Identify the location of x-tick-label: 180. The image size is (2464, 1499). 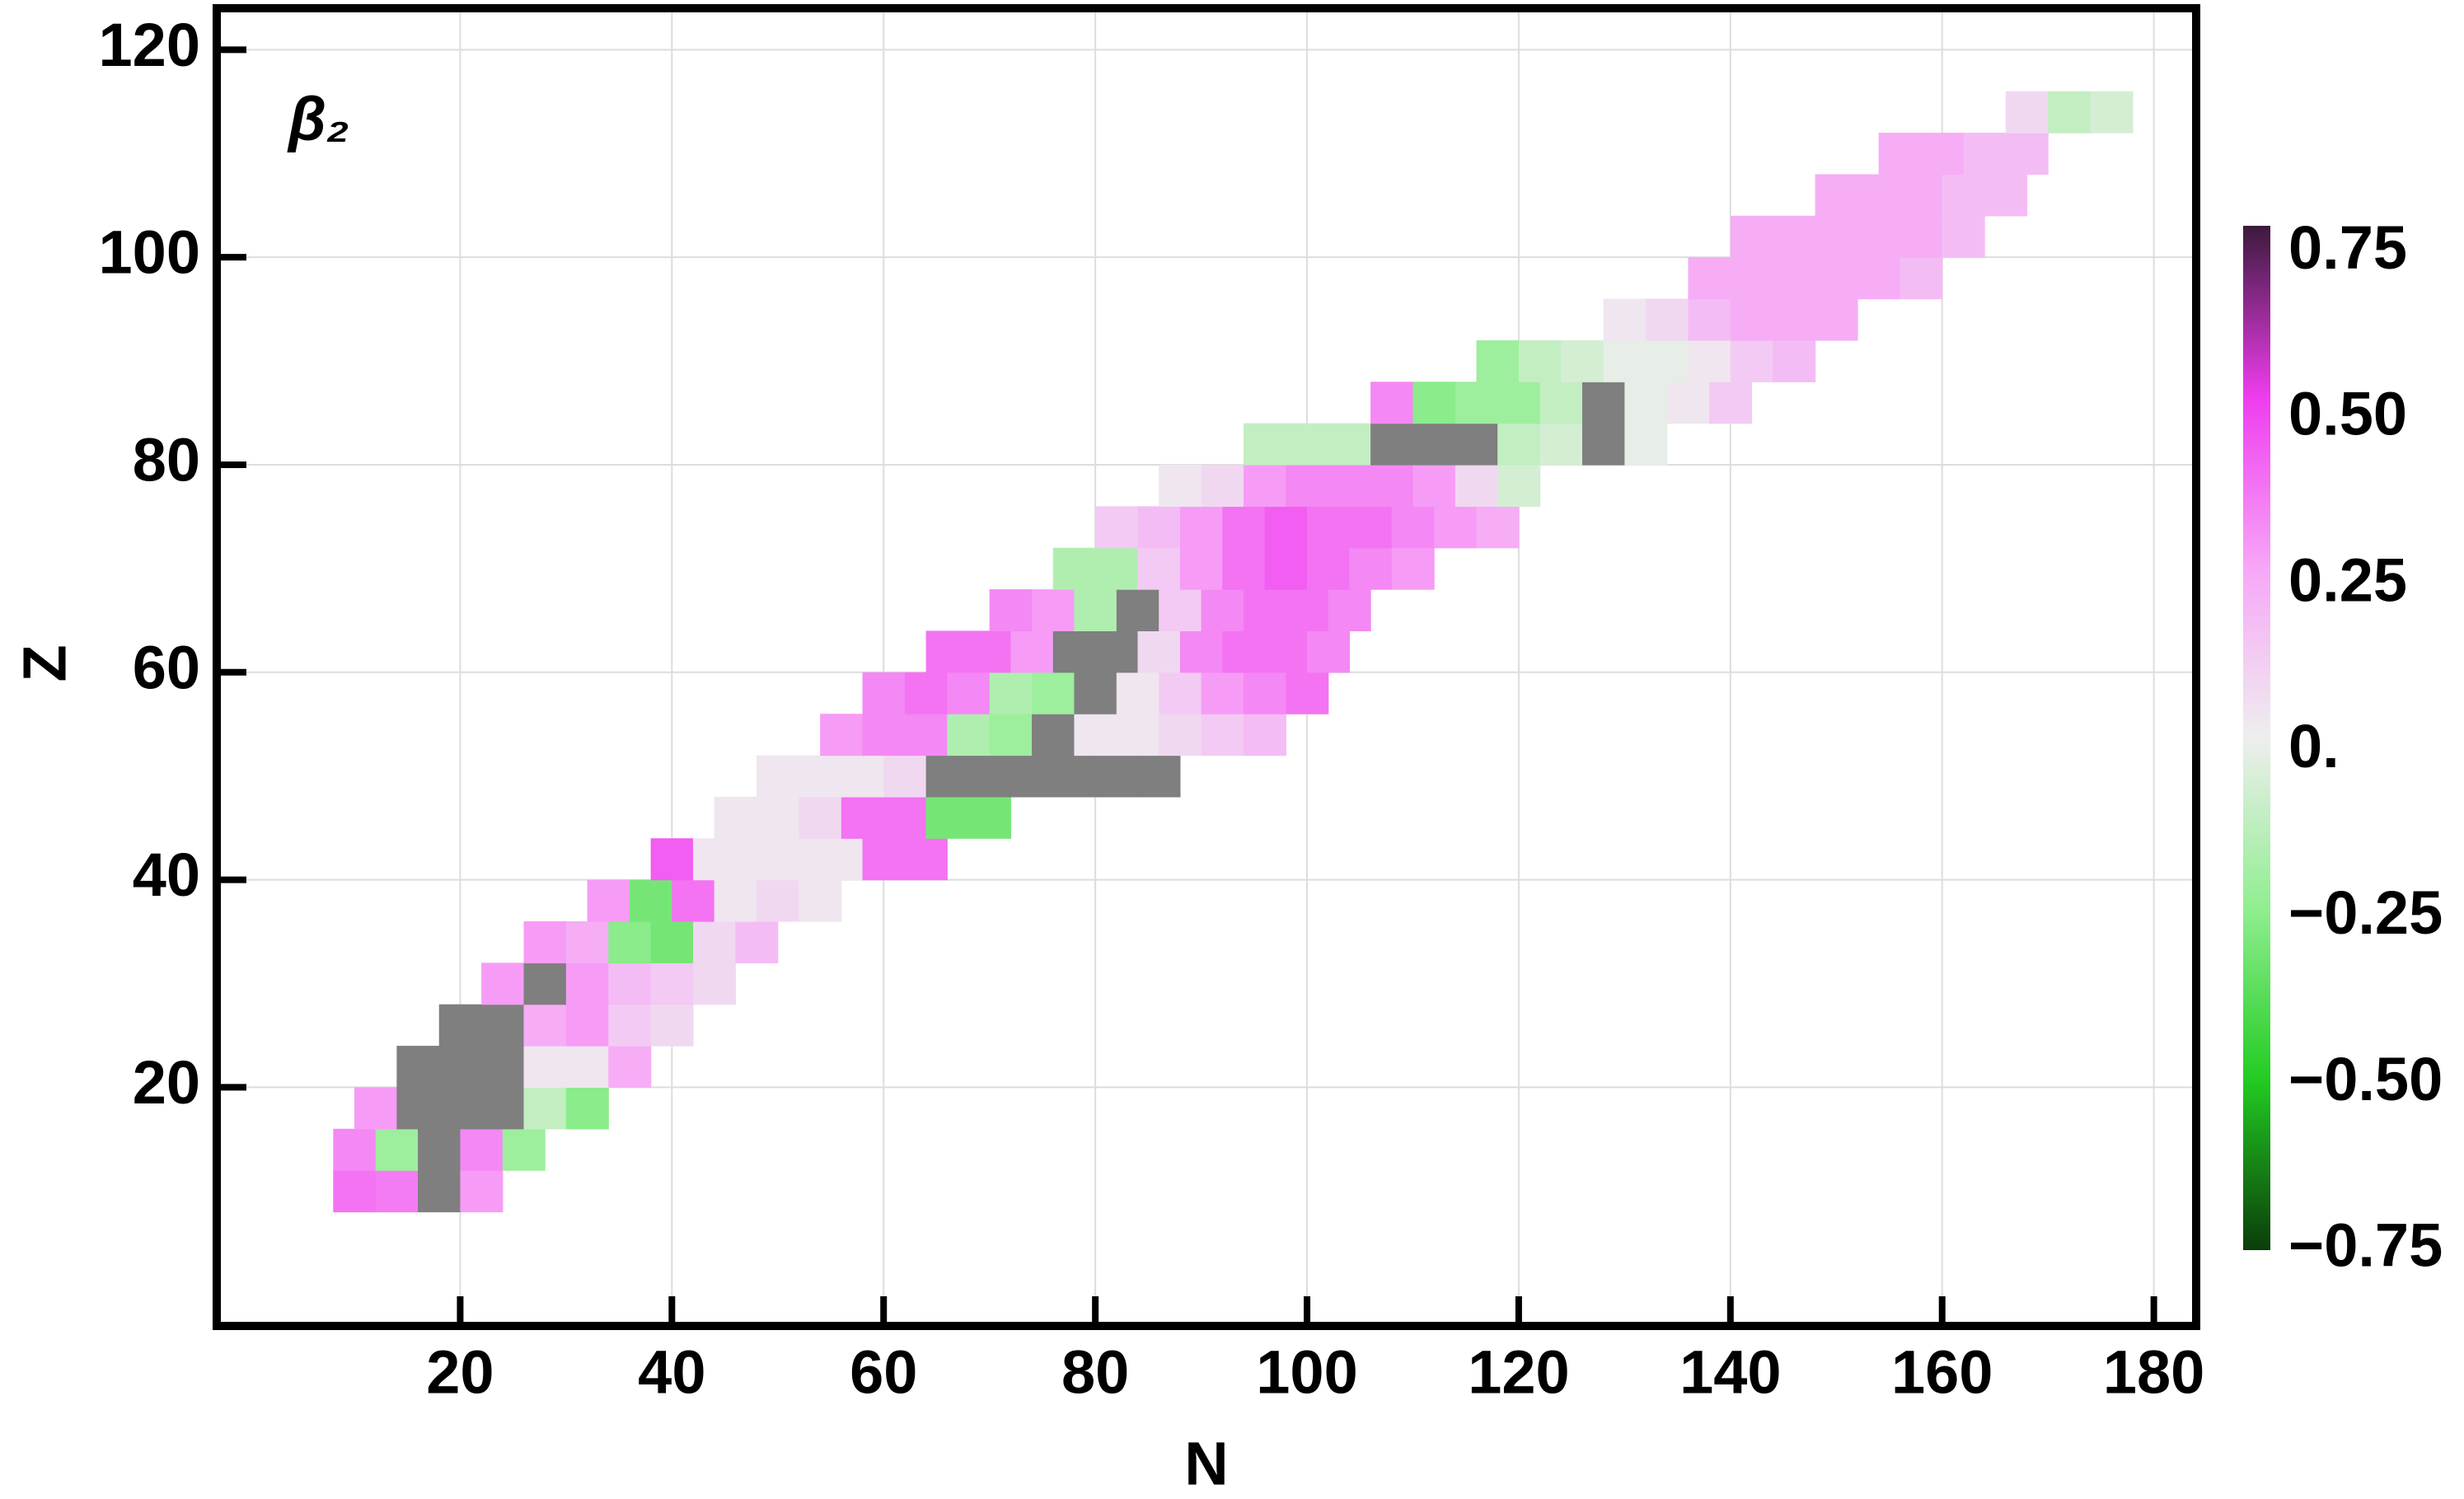
(2153, 1372).